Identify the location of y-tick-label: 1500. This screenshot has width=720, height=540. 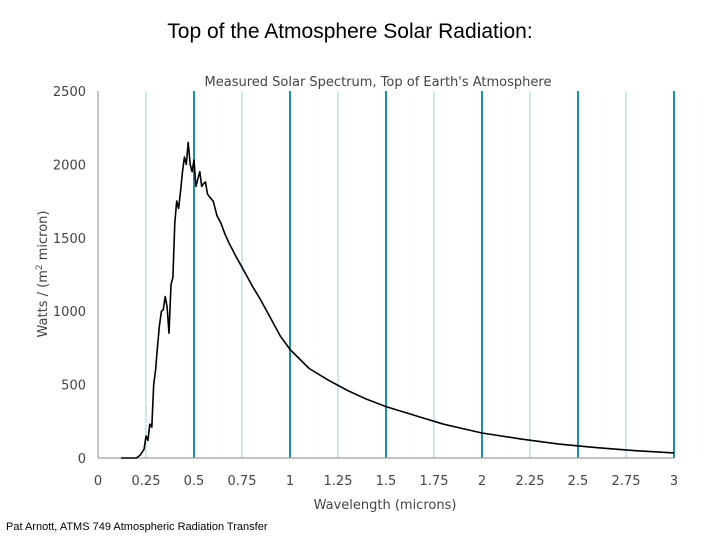
(69, 239).